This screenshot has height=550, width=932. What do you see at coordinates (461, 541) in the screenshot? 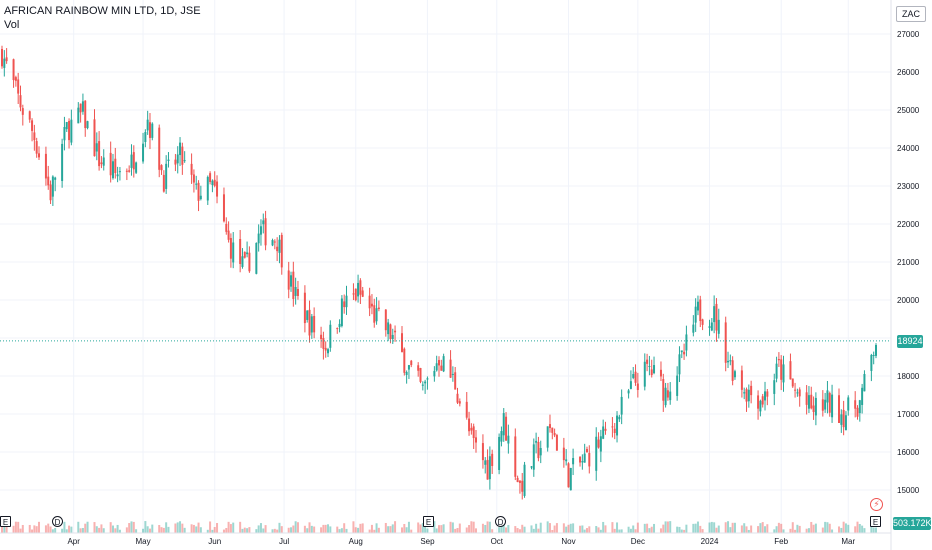
I see `time-axis: Apr May Jun Jul Aug Sep Oct Nov Dec 2024 Feb Mar` at bounding box center [461, 541].